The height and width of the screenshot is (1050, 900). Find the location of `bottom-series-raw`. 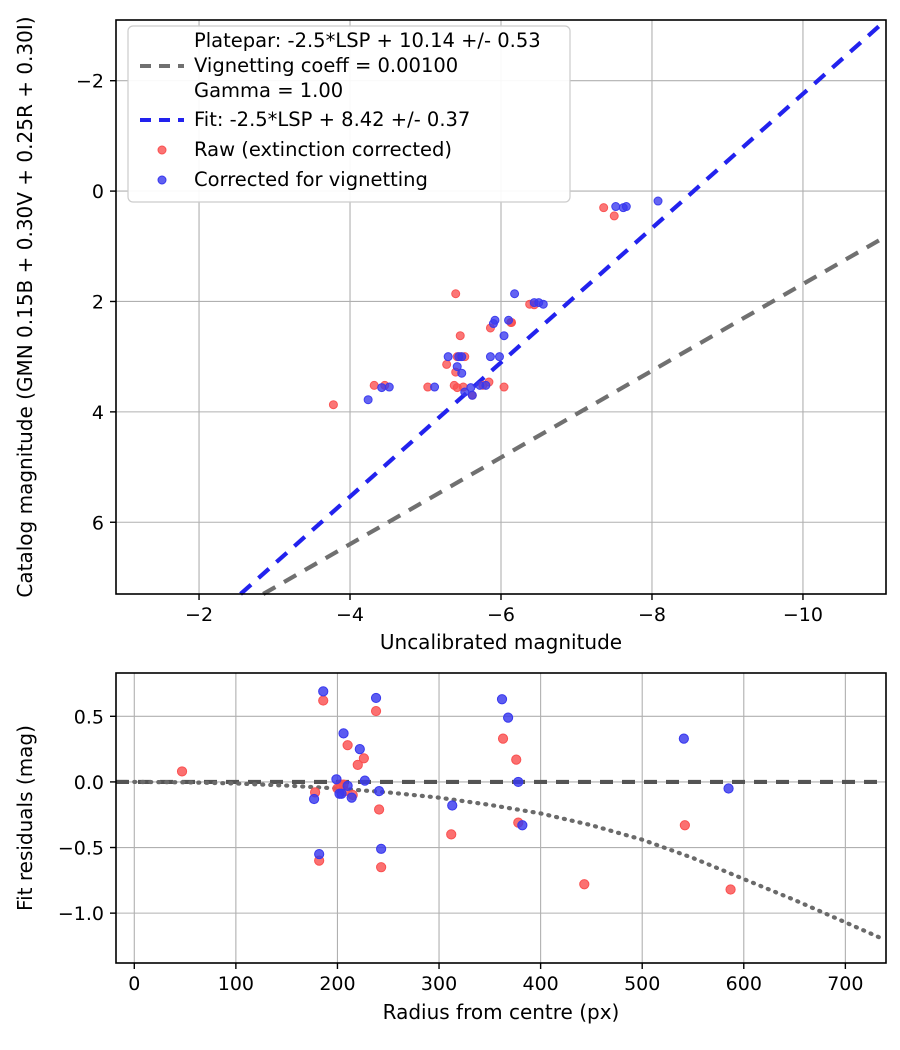

bottom-series-raw is located at coordinates (456, 795).